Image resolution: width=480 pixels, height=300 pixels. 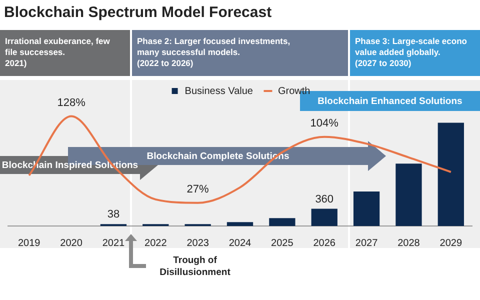 What do you see at coordinates (198, 189) in the screenshot?
I see `data-label: 27%` at bounding box center [198, 189].